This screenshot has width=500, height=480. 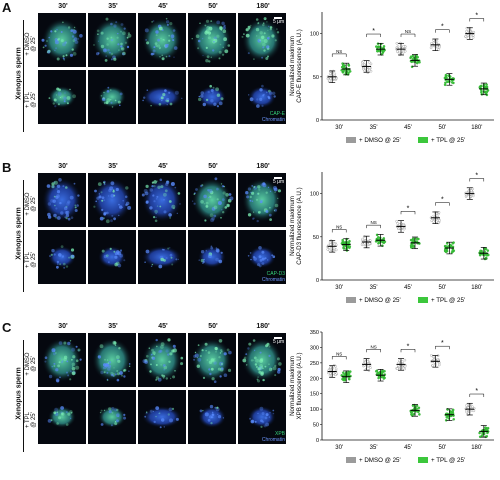 I want to click on x-tick-label: 45', so click(x=408, y=448).